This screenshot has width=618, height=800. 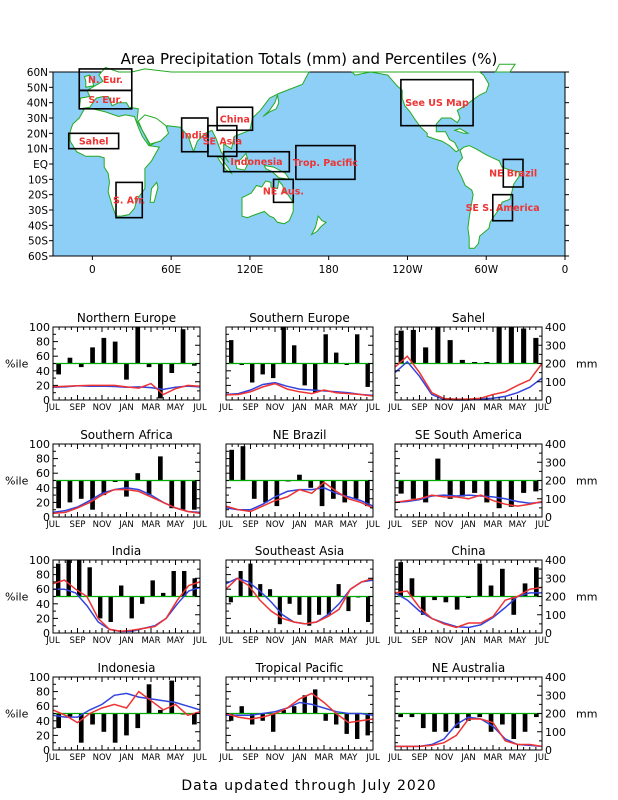 I want to click on lat-tick-label: 20S, so click(x=38, y=196).